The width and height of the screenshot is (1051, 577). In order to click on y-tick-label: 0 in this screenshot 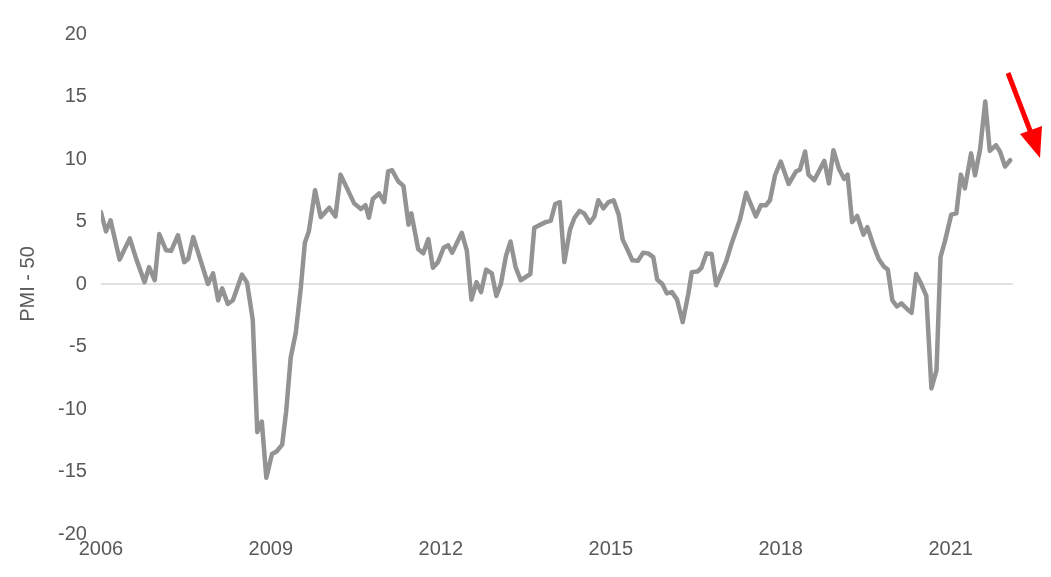, I will do `click(81, 282)`.